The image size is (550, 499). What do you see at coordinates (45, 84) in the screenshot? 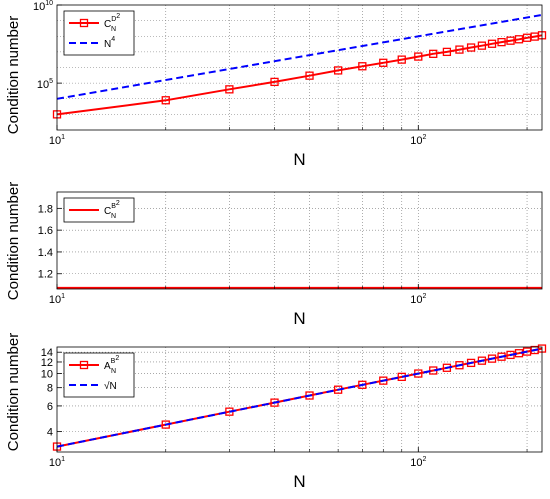
I see `y-tick-label: 105` at bounding box center [45, 84].